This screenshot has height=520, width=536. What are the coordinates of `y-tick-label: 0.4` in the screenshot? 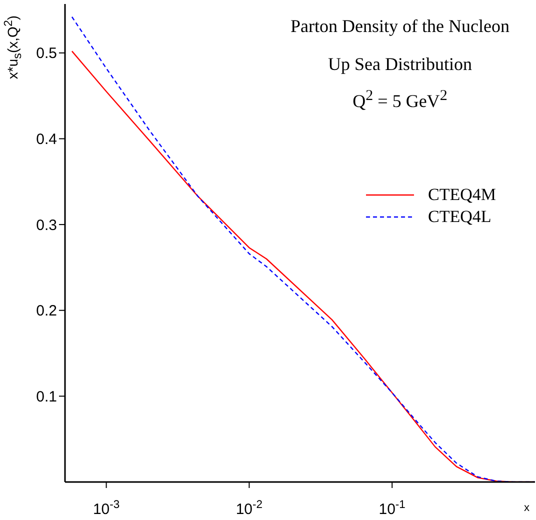 It's located at (46, 139).